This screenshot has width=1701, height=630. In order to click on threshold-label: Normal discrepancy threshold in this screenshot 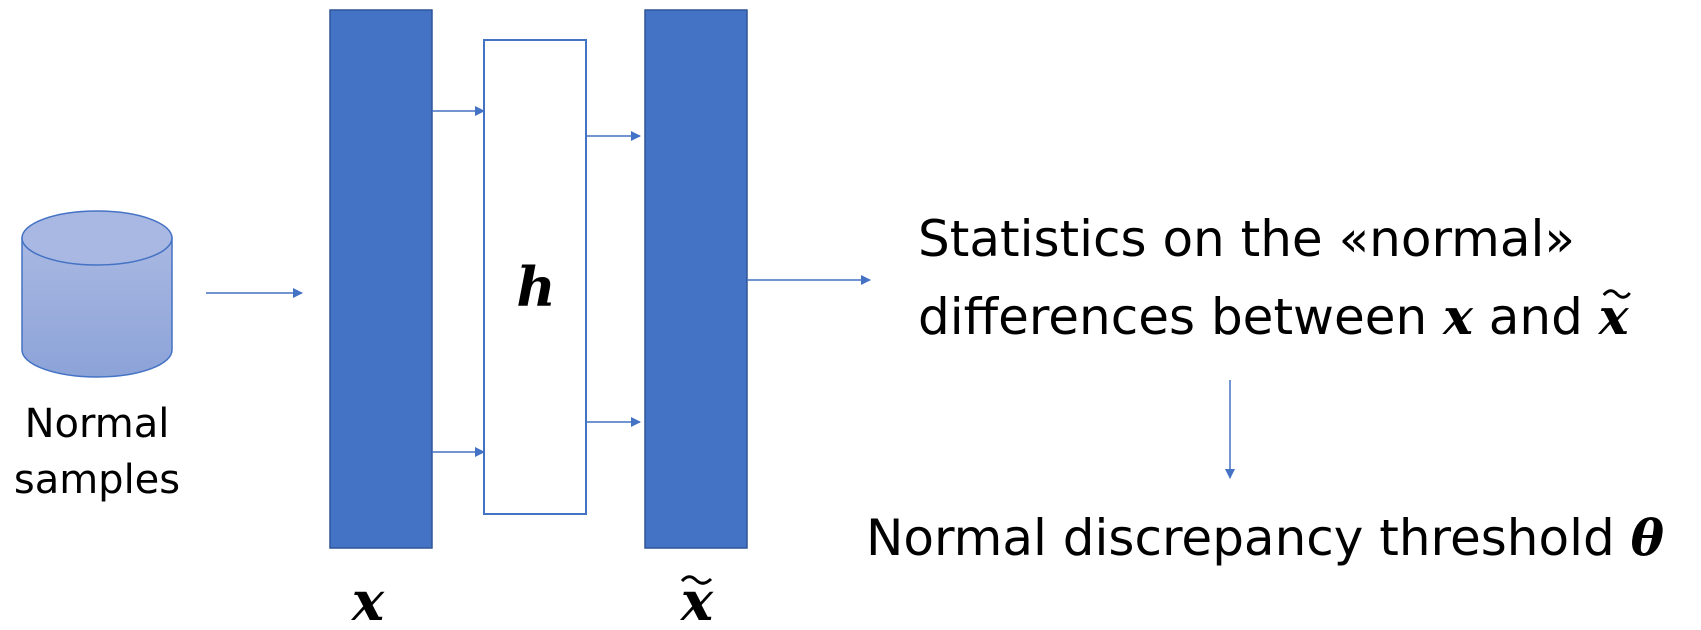, I will do `click(1248, 538)`.